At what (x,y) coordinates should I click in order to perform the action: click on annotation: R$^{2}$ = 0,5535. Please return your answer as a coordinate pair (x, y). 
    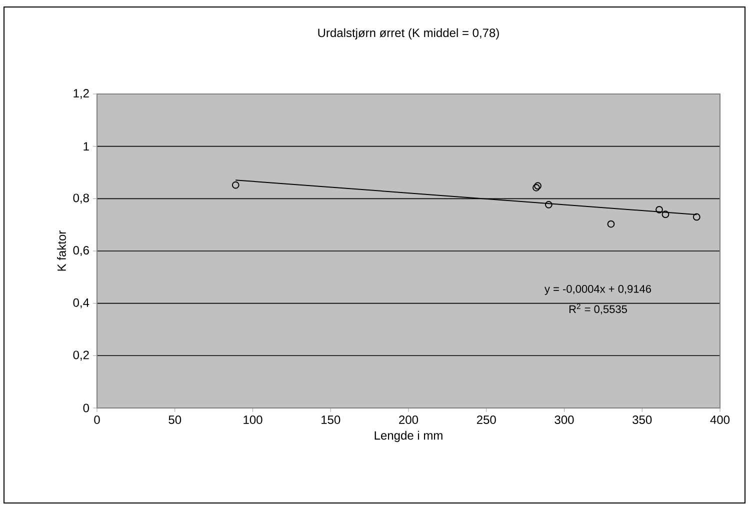
    Looking at the image, I should click on (598, 309).